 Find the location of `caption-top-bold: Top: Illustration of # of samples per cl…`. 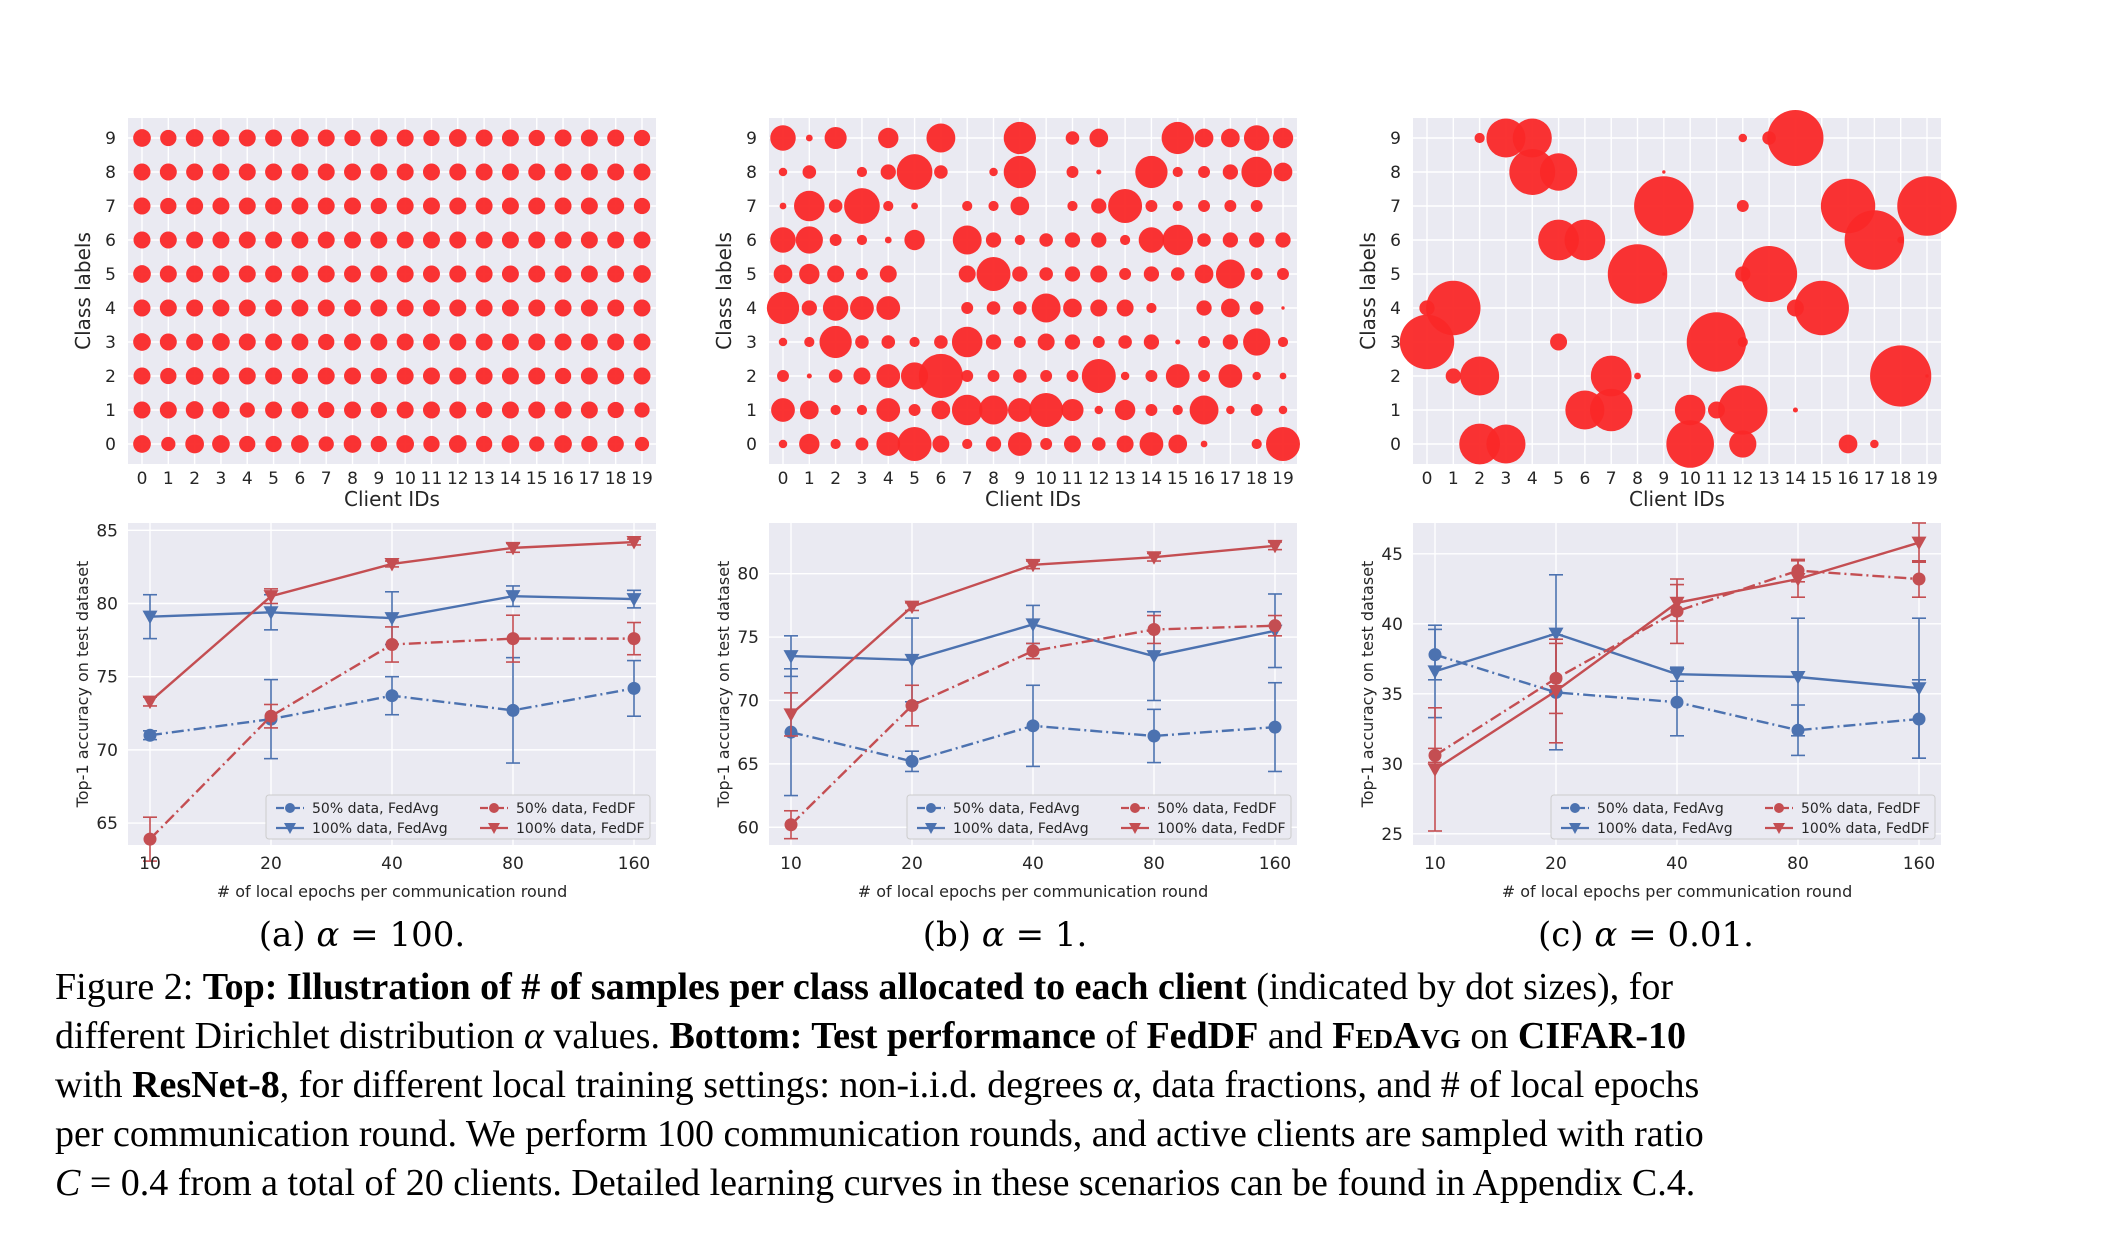

caption-top-bold: Top: Illustration of # of samples per cl… is located at coordinates (724, 987).